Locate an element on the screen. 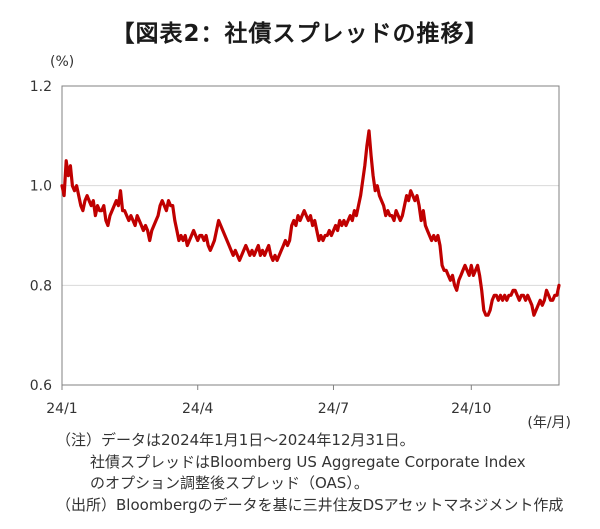  y-tick-label: 0.6 is located at coordinates (41, 386).